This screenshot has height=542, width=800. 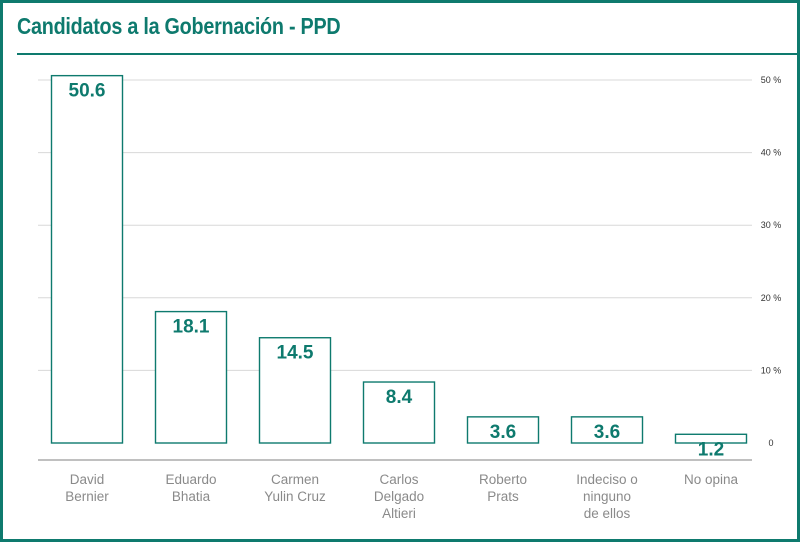 What do you see at coordinates (191, 327) in the screenshot?
I see `bar-value-label: 18.1` at bounding box center [191, 327].